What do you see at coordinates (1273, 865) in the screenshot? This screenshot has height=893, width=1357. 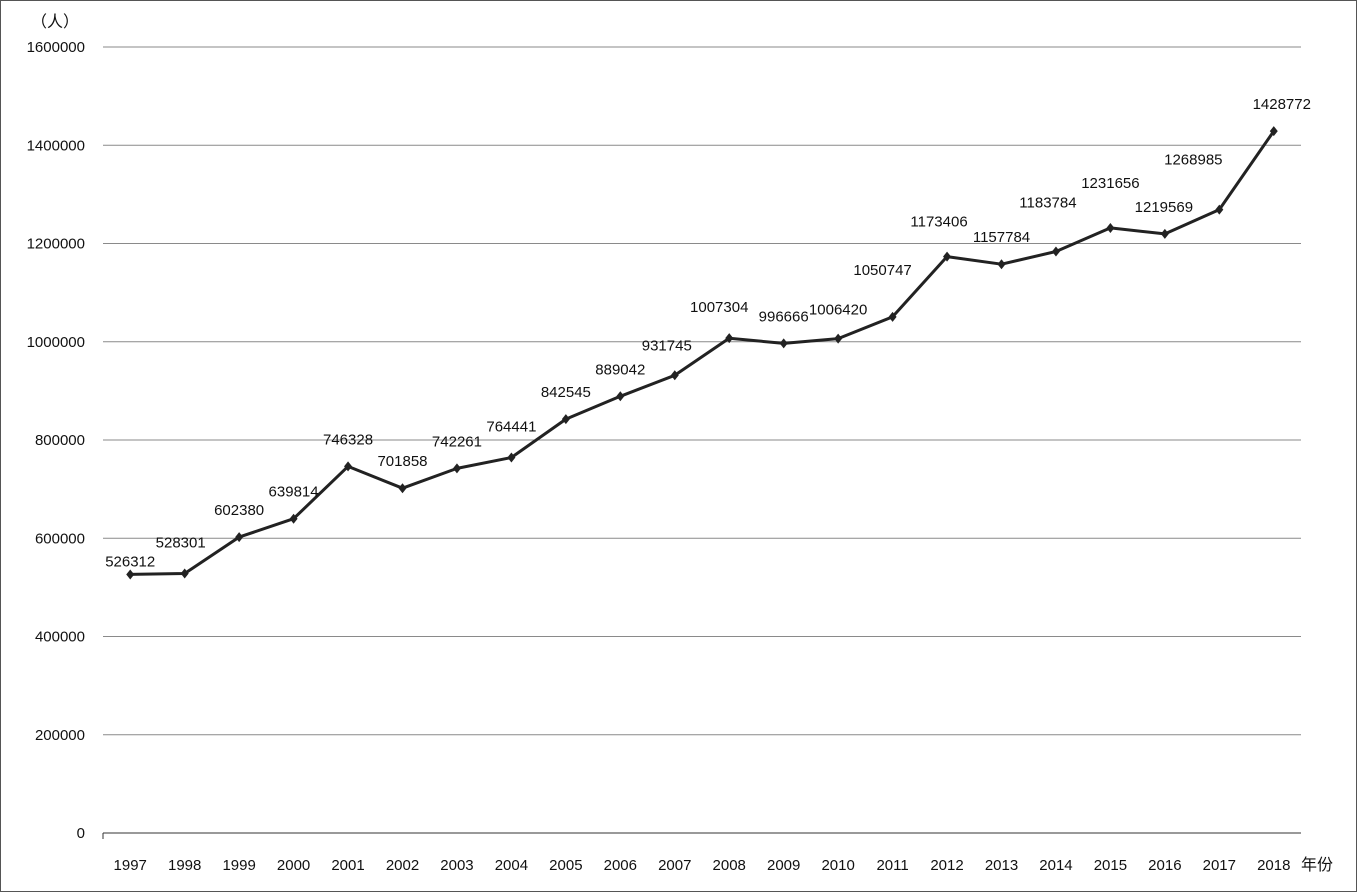 I see `x-tick-label: 2018` at bounding box center [1273, 865].